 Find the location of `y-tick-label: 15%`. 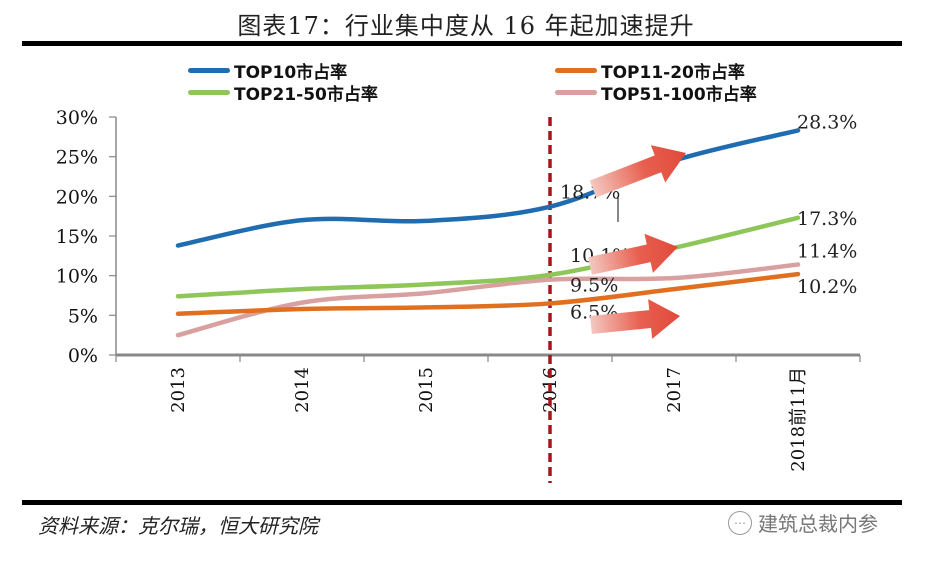

y-tick-label: 15% is located at coordinates (77, 237).